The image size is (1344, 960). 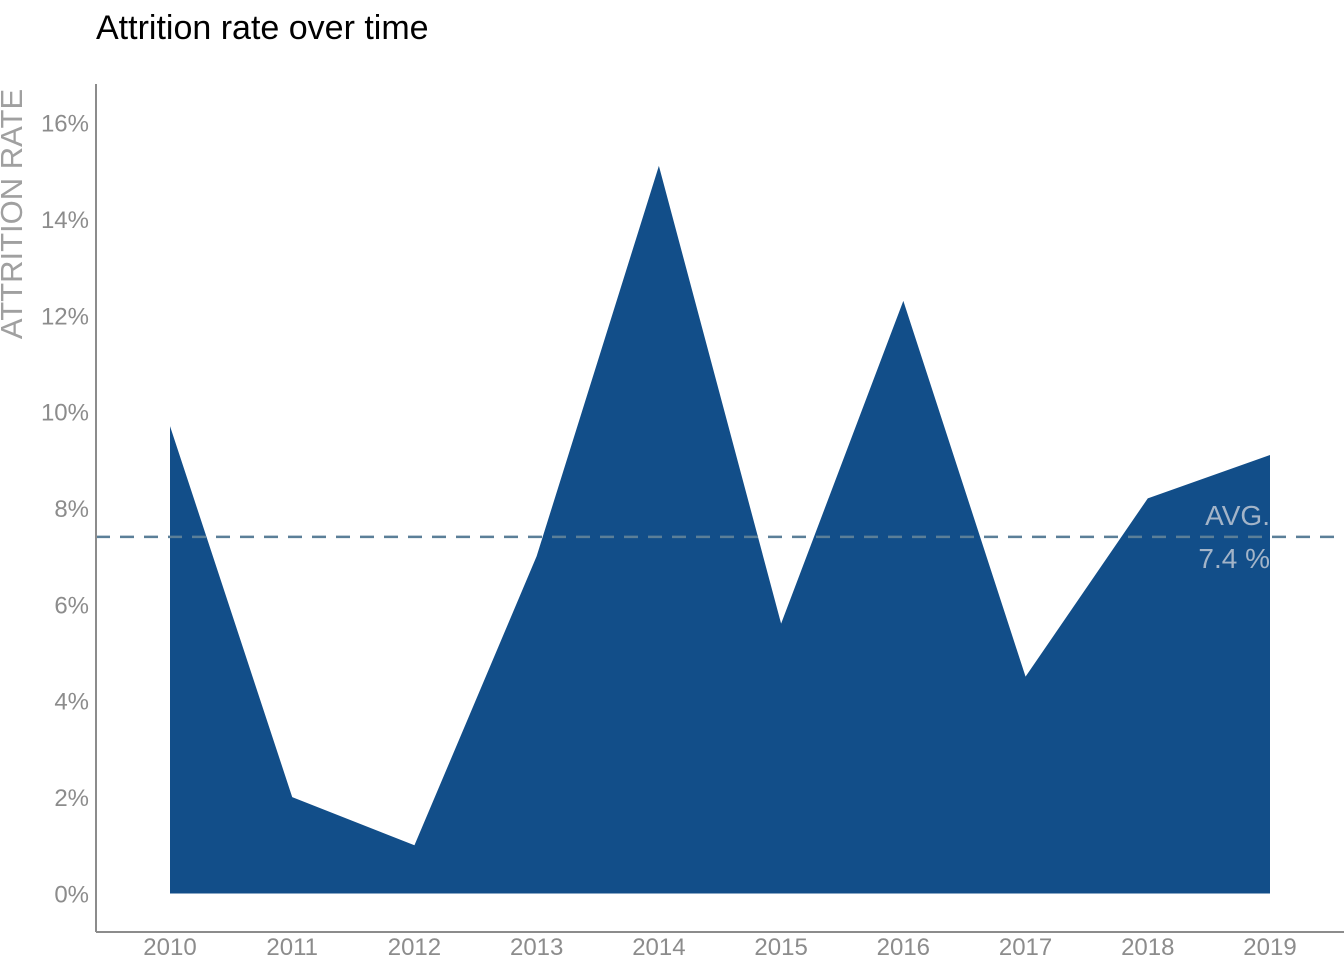 What do you see at coordinates (71, 702) in the screenshot?
I see `y-tick-label: 4%` at bounding box center [71, 702].